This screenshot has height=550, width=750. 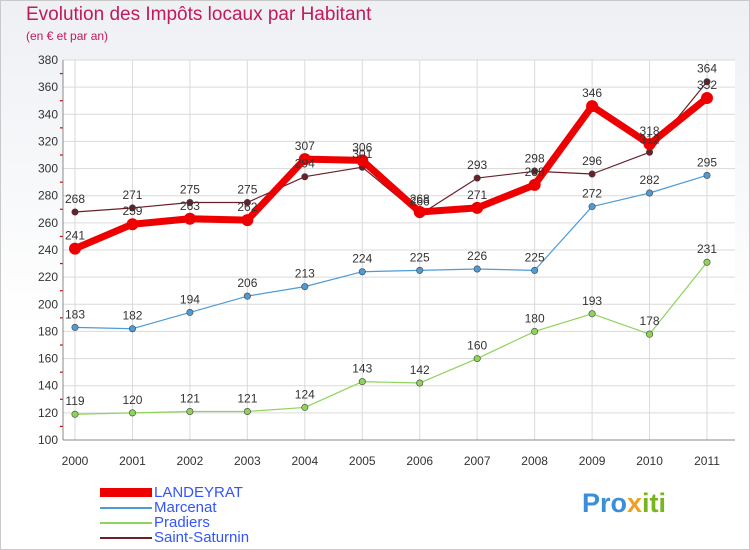 I want to click on legend-item-saint-saturnin: Saint-Saturnin, so click(x=175, y=537).